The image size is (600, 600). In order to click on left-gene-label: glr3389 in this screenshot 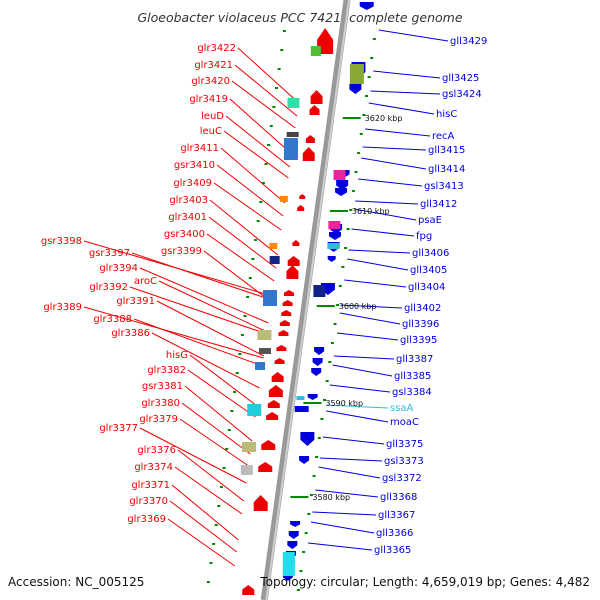, I will do `click(62, 307)`.